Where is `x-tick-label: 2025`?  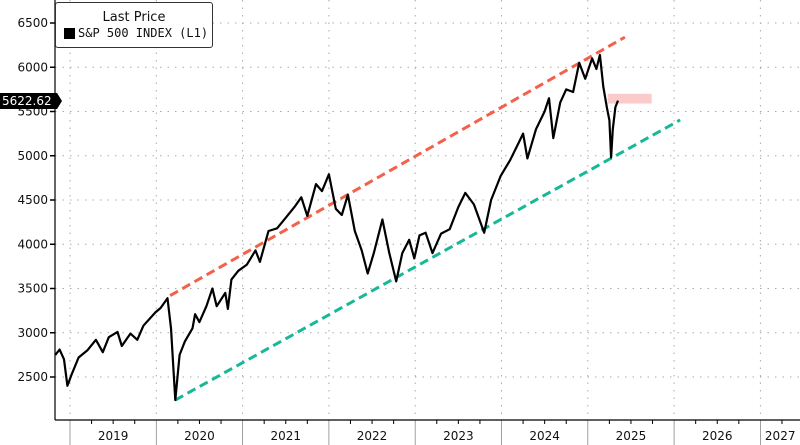 x-tick-label: 2025 is located at coordinates (631, 436).